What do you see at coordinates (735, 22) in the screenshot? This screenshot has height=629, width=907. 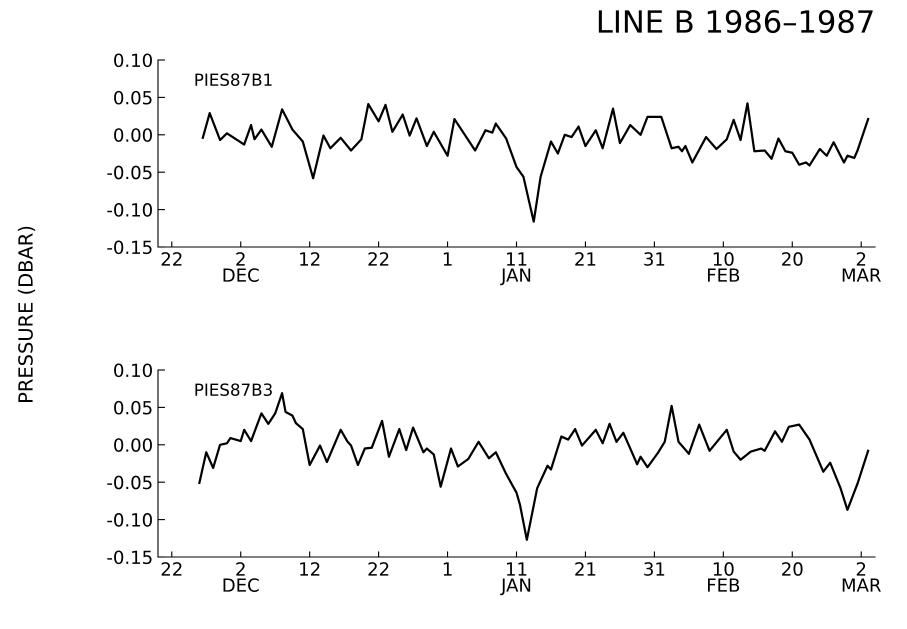 I see `chart-title: LINE B 1986–1987` at bounding box center [735, 22].